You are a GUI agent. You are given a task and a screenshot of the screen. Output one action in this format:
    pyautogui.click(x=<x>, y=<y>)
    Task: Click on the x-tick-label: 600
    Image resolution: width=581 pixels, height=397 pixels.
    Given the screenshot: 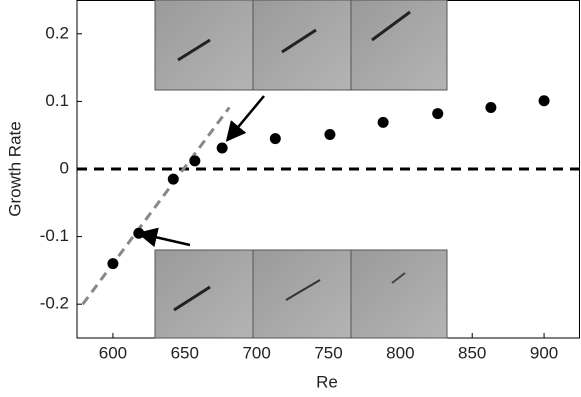 What is the action you would take?
    pyautogui.click(x=113, y=352)
    